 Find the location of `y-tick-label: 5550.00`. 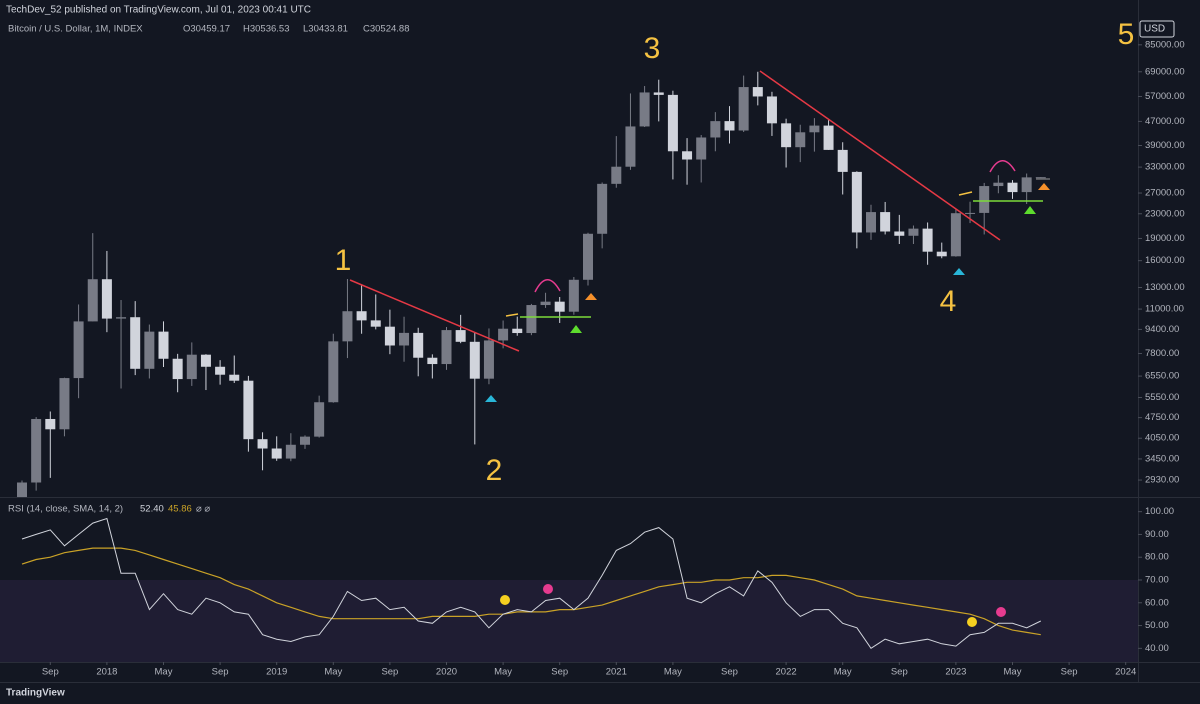

y-tick-label: 5550.00 is located at coordinates (1162, 397).